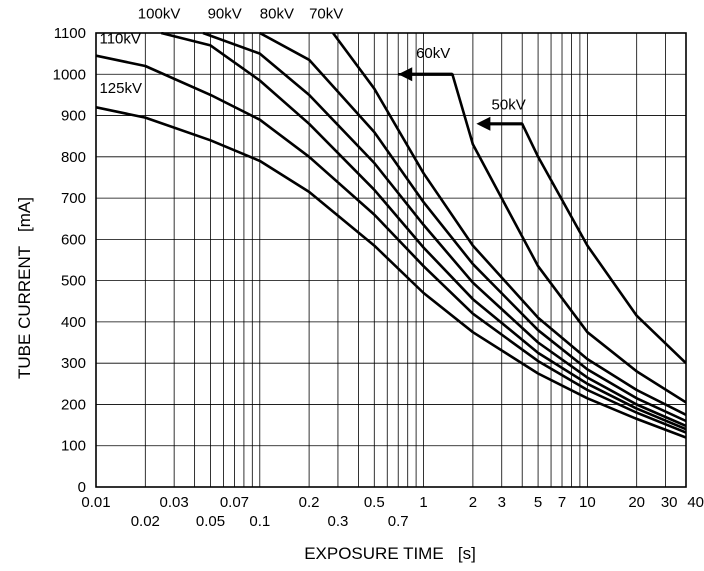  What do you see at coordinates (82, 487) in the screenshot?
I see `y-tick-label: 0` at bounding box center [82, 487].